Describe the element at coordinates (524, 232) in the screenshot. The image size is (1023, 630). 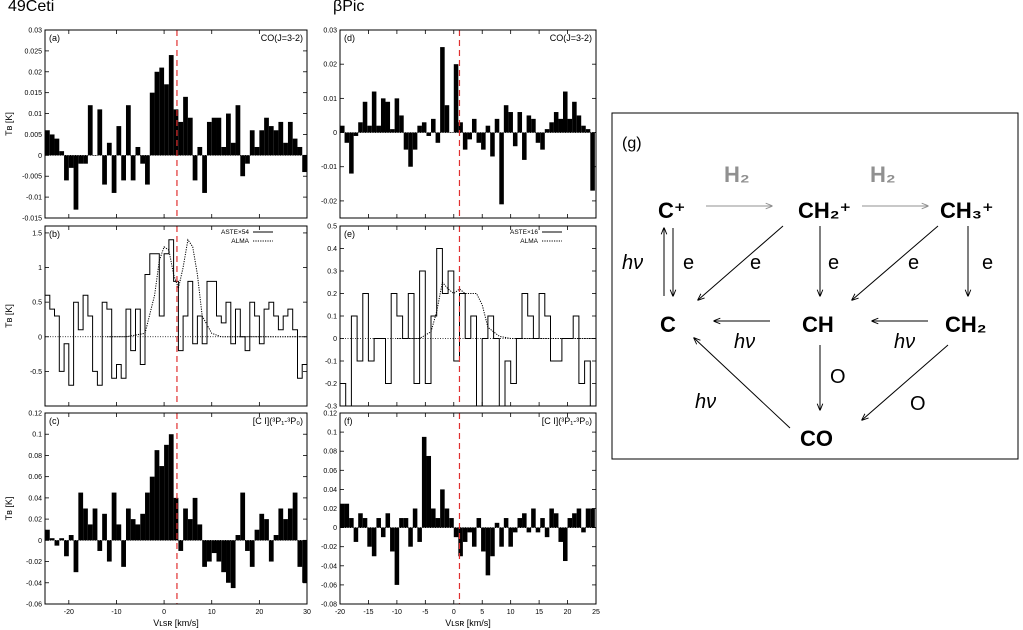
I see `legend-entry: ASTE×16` at that location.